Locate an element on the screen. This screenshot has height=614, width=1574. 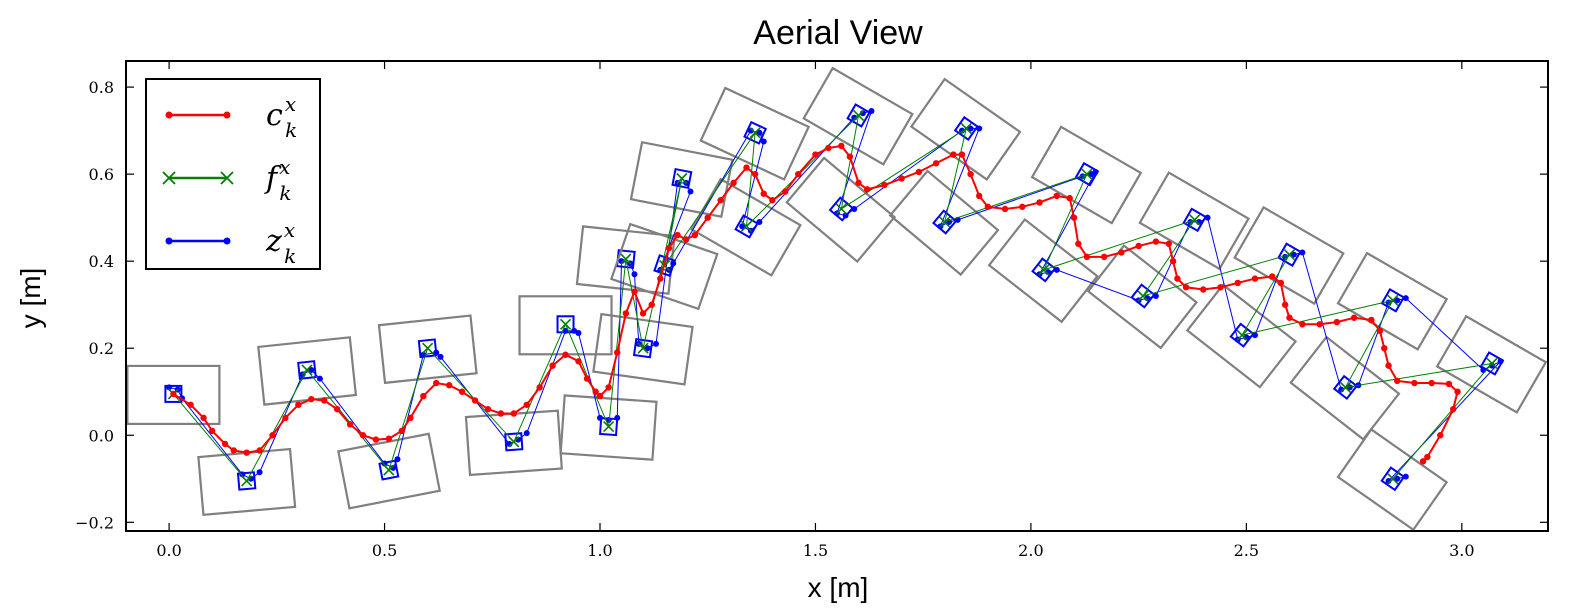
y-axis-label: y [m] is located at coordinates (30, 298).